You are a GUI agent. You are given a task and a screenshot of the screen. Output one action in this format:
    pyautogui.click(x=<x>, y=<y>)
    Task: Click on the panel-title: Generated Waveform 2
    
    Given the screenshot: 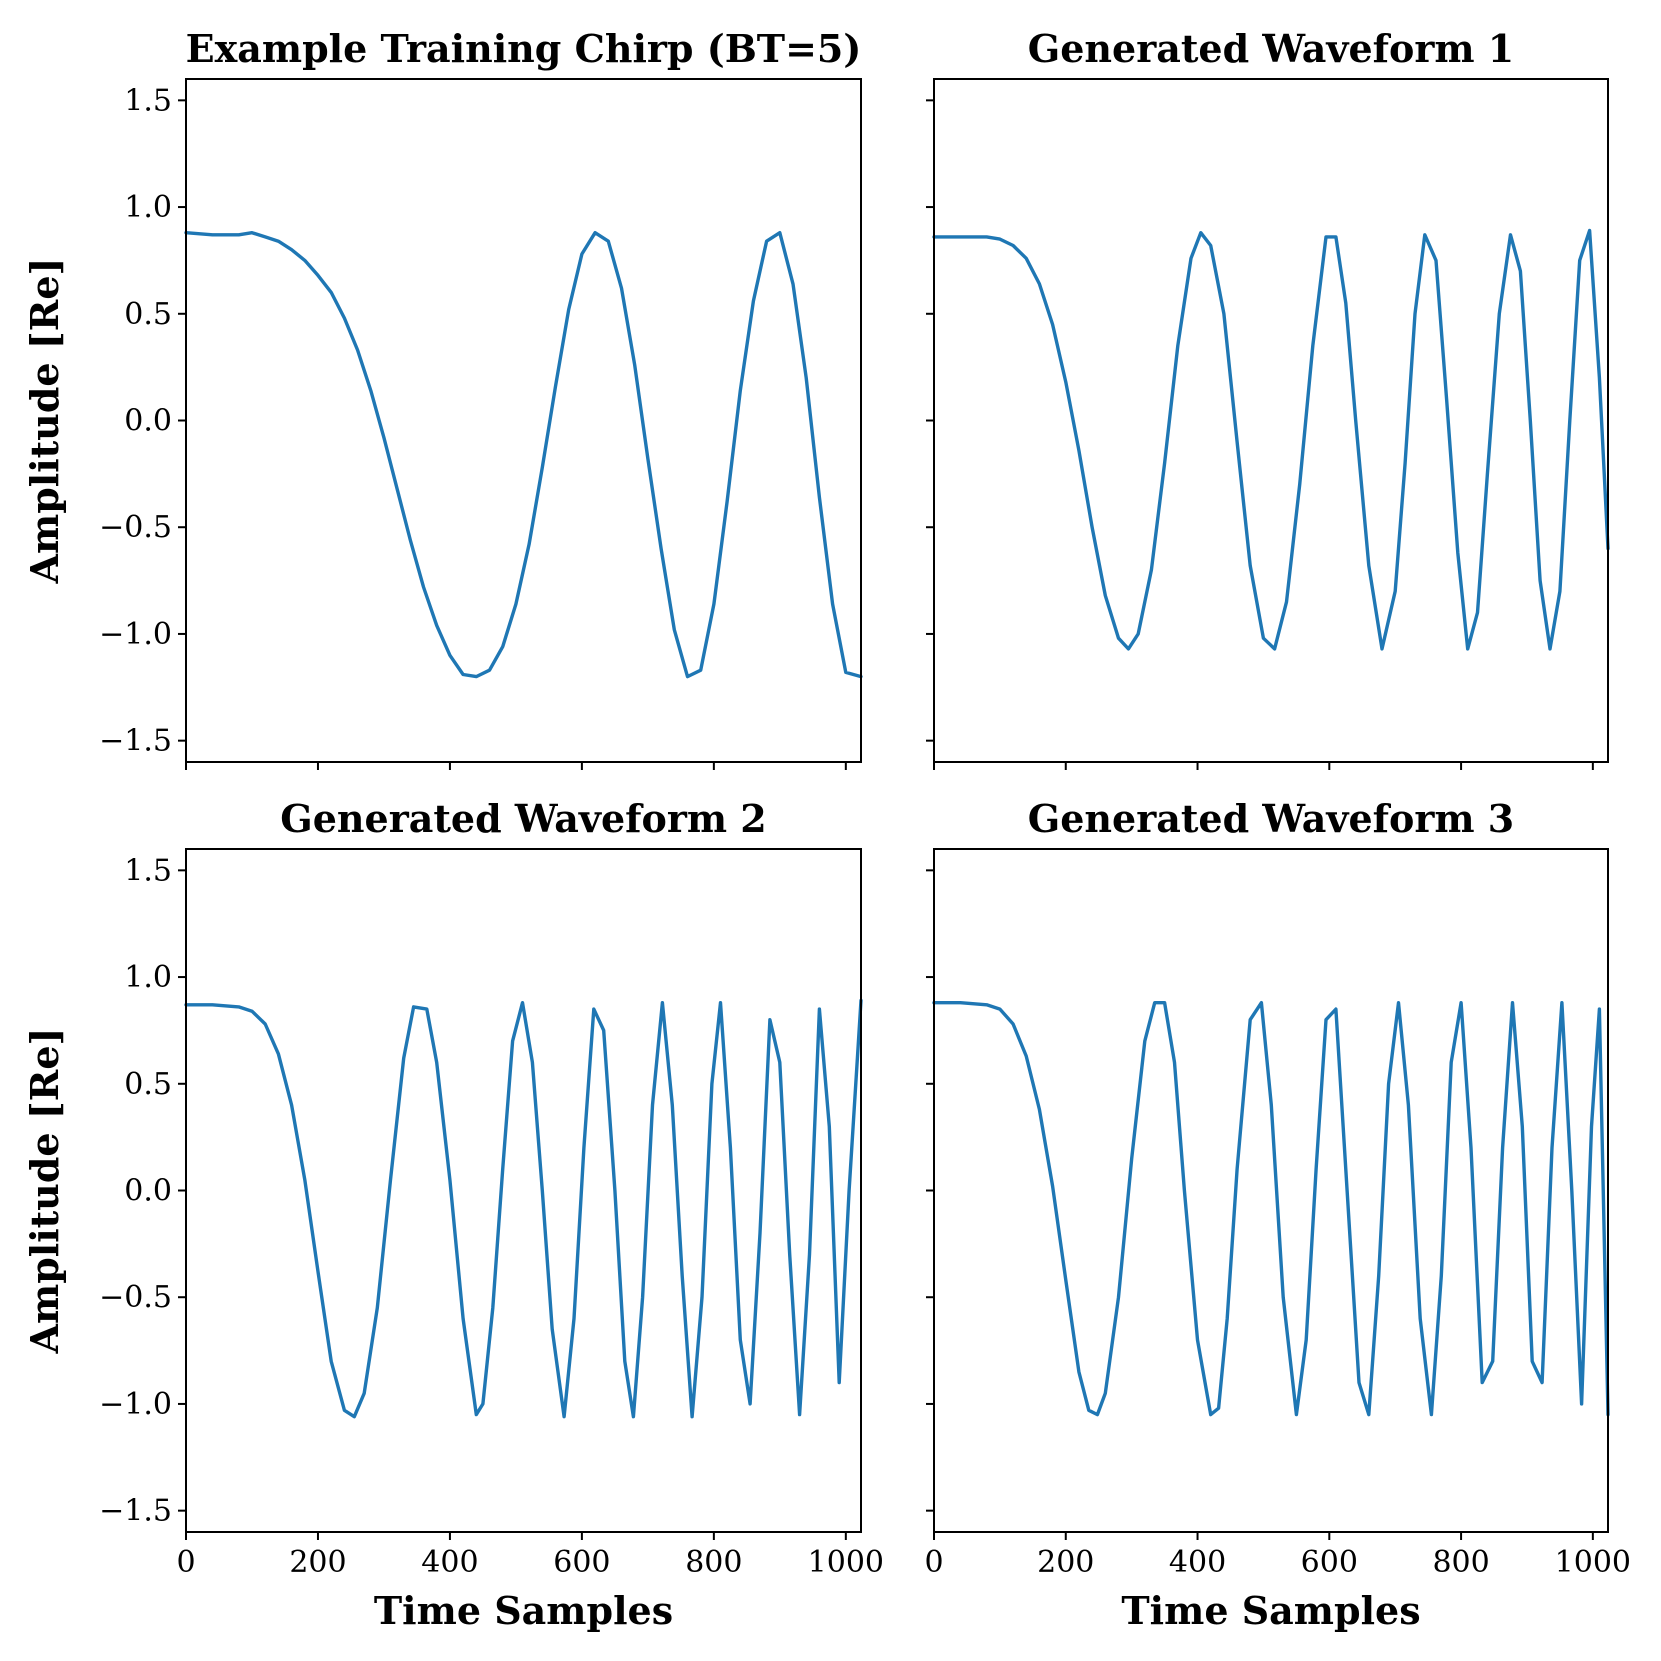 What is the action you would take?
    pyautogui.click(x=523, y=818)
    